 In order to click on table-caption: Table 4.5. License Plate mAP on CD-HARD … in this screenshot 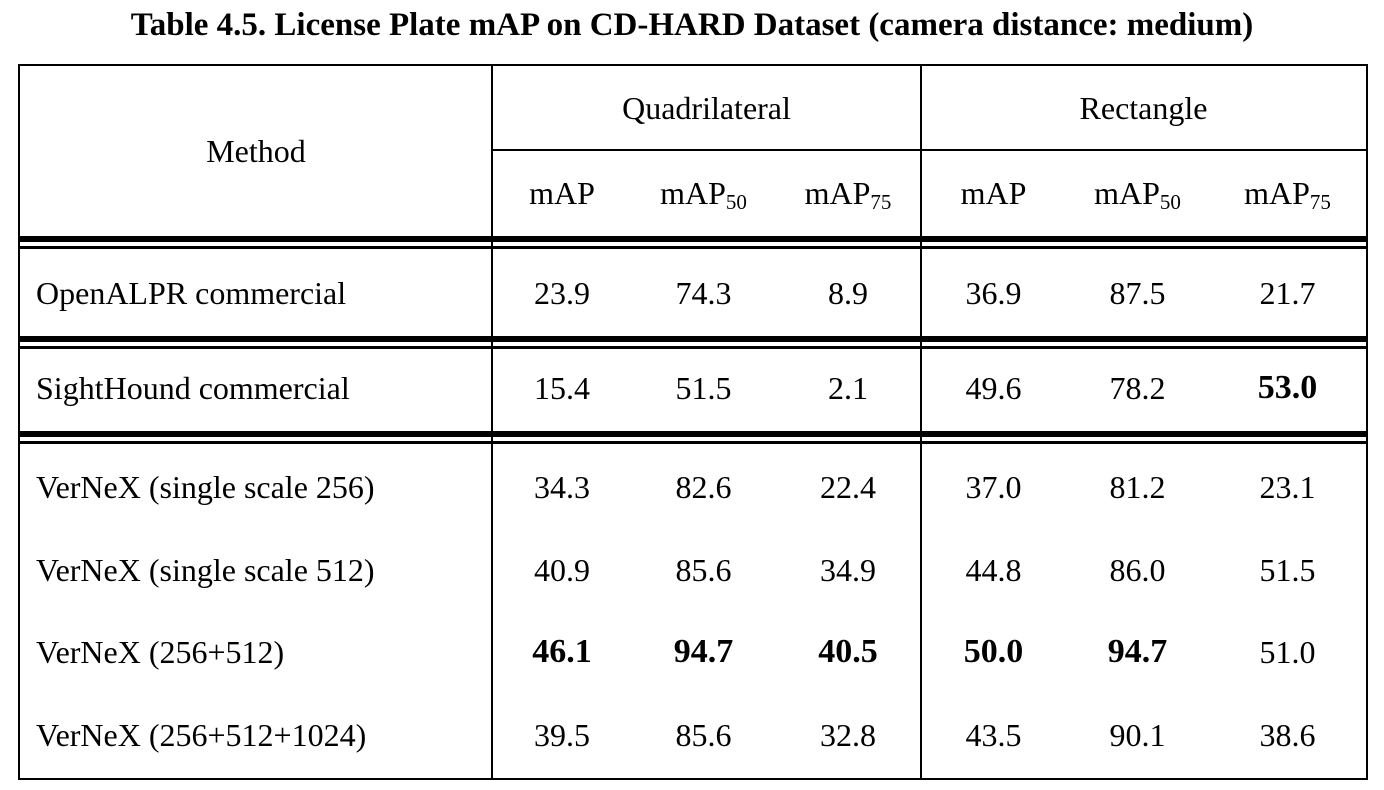, I will do `click(692, 25)`.